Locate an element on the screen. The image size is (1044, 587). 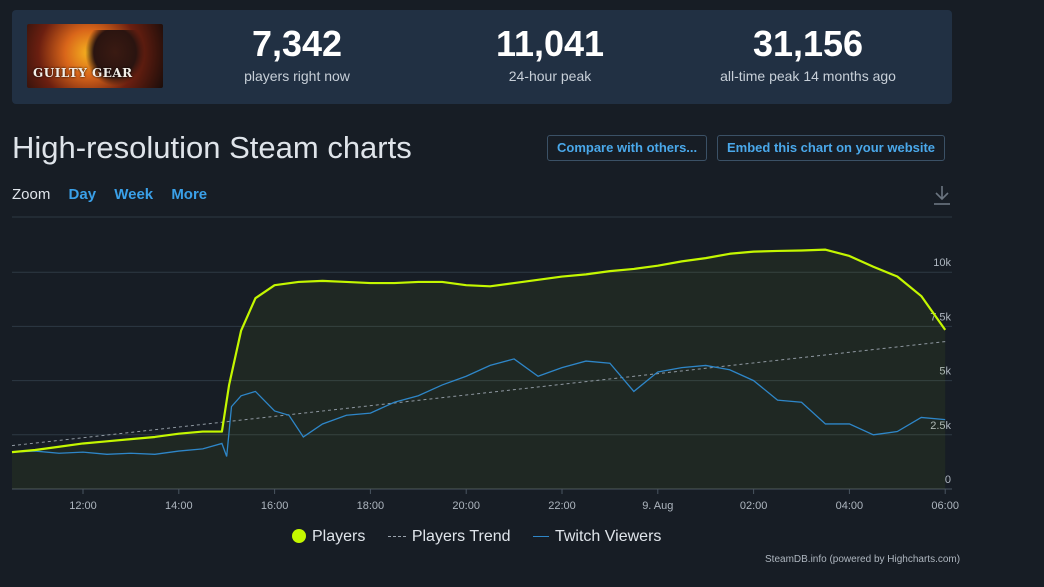
stat-current-label: players right now is located at coordinates (297, 76).